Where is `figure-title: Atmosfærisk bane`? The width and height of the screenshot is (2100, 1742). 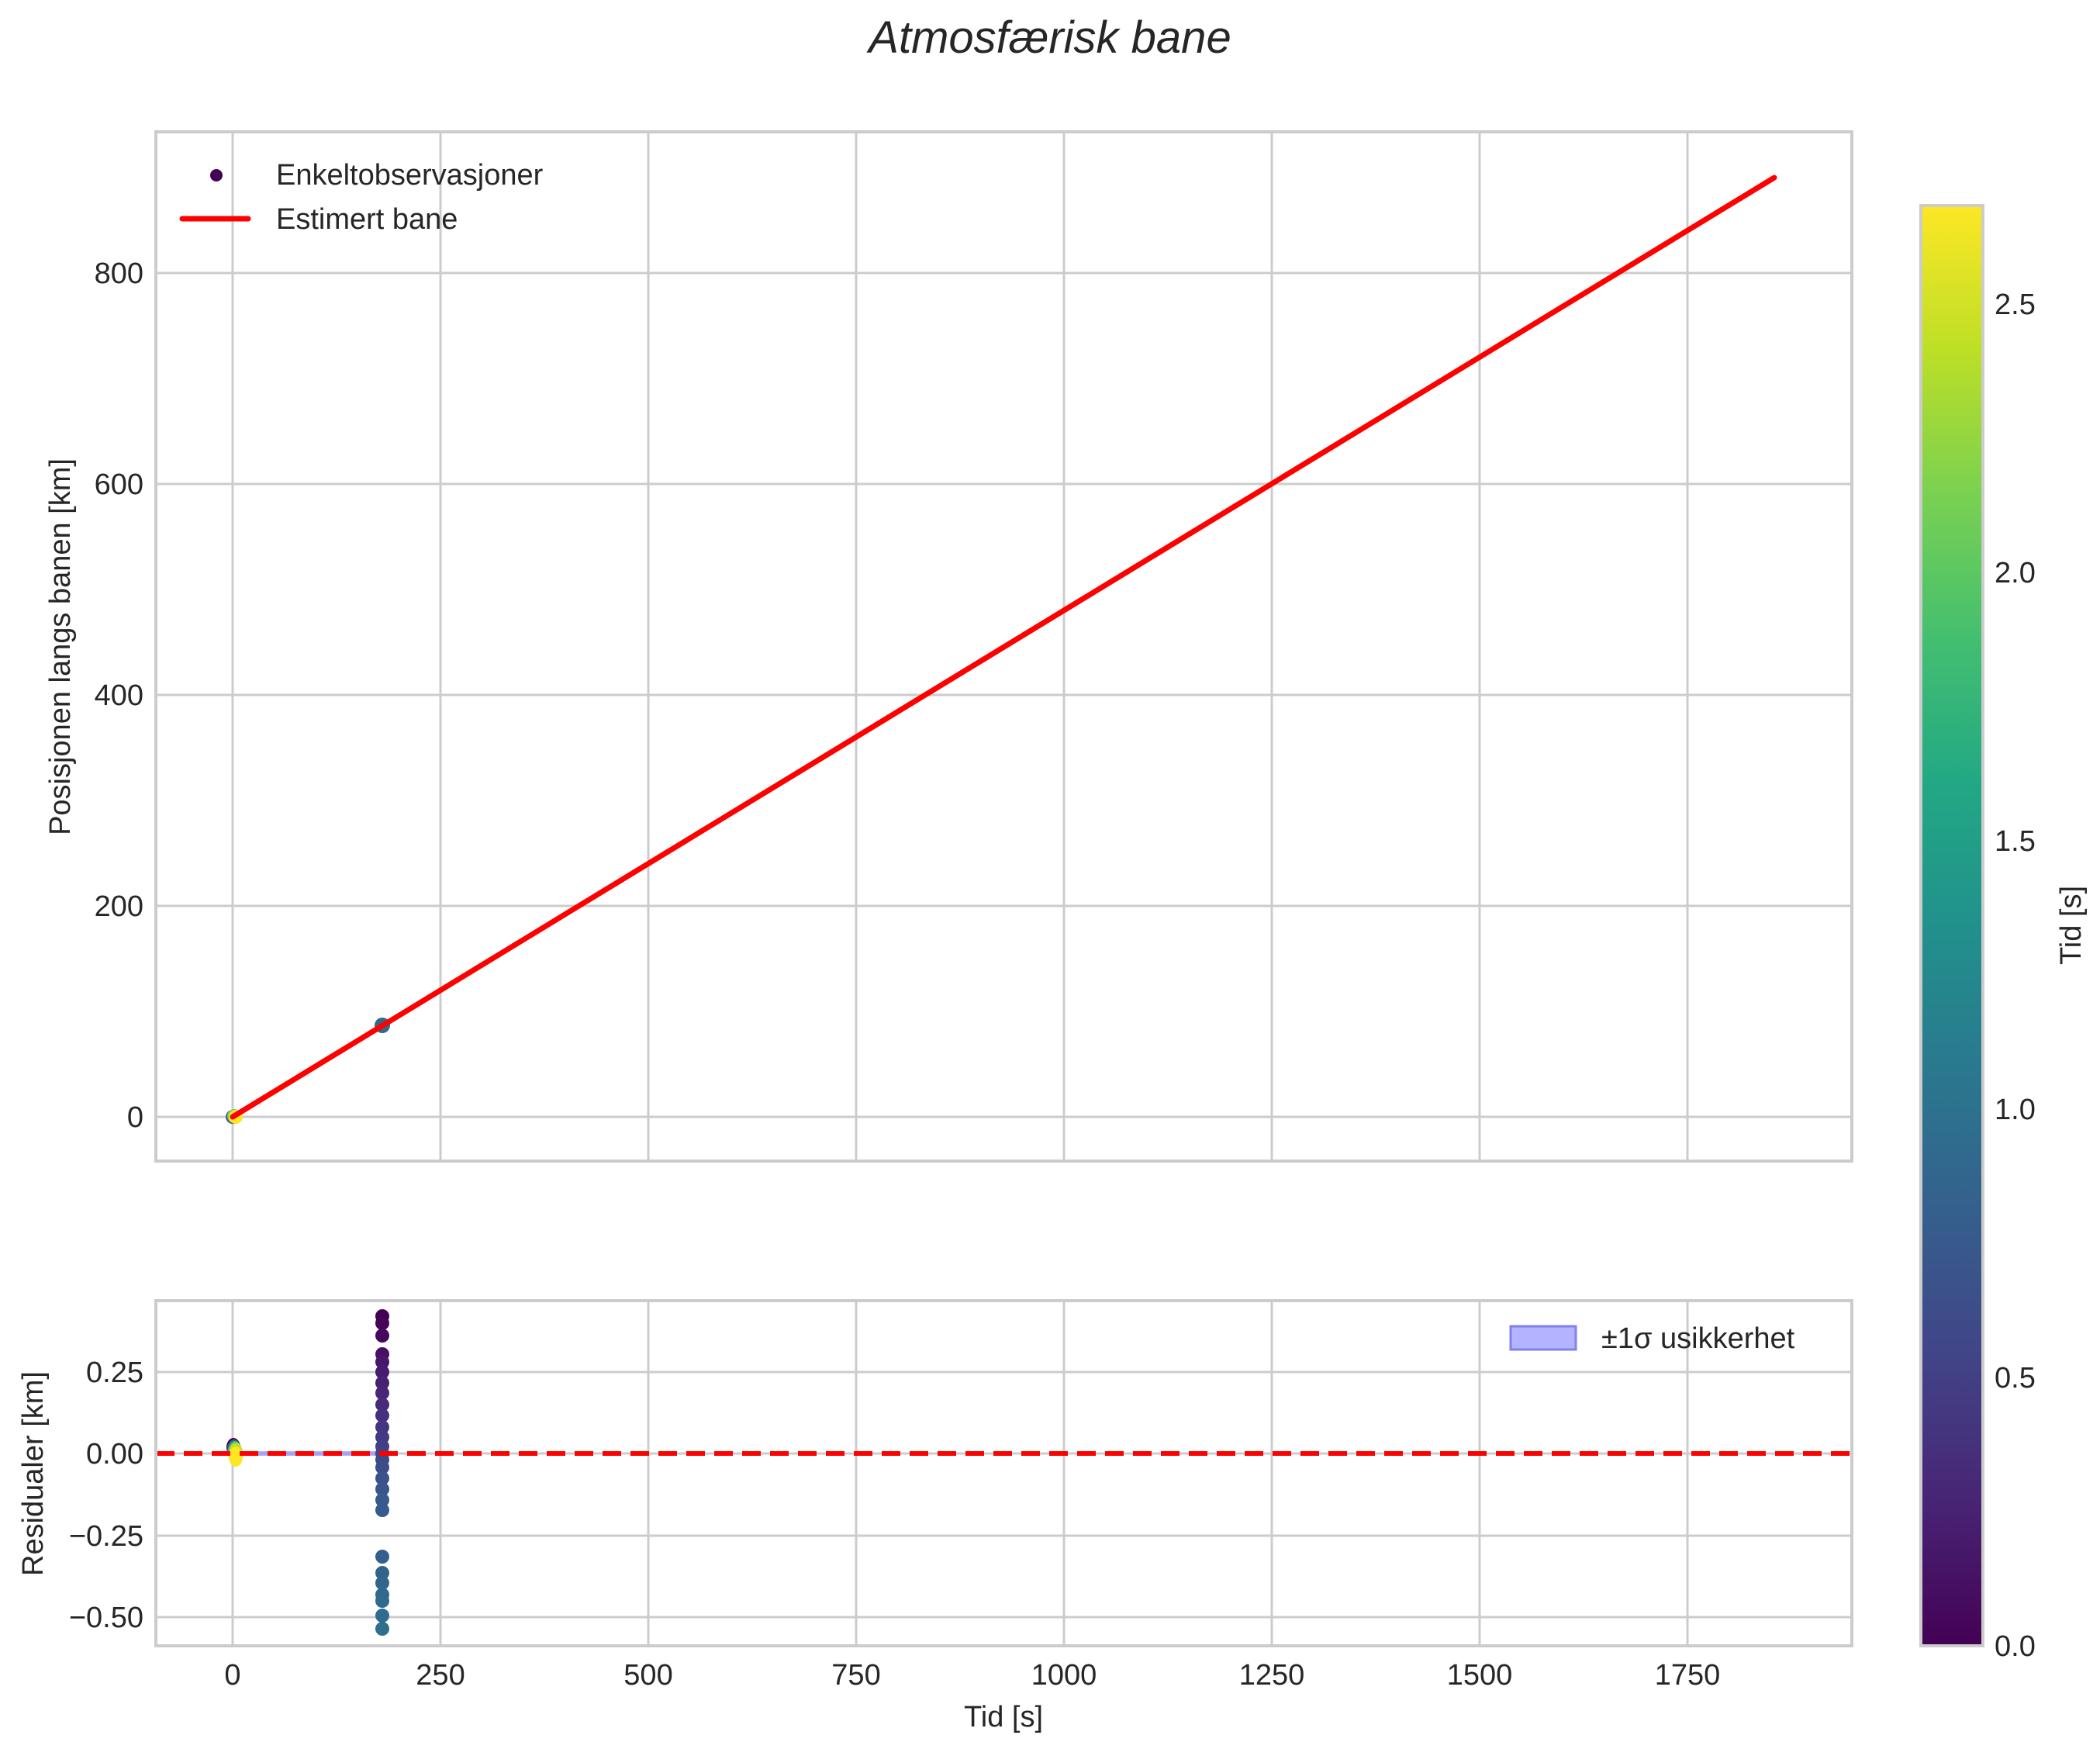 figure-title: Atmosfærisk bane is located at coordinates (1048, 37).